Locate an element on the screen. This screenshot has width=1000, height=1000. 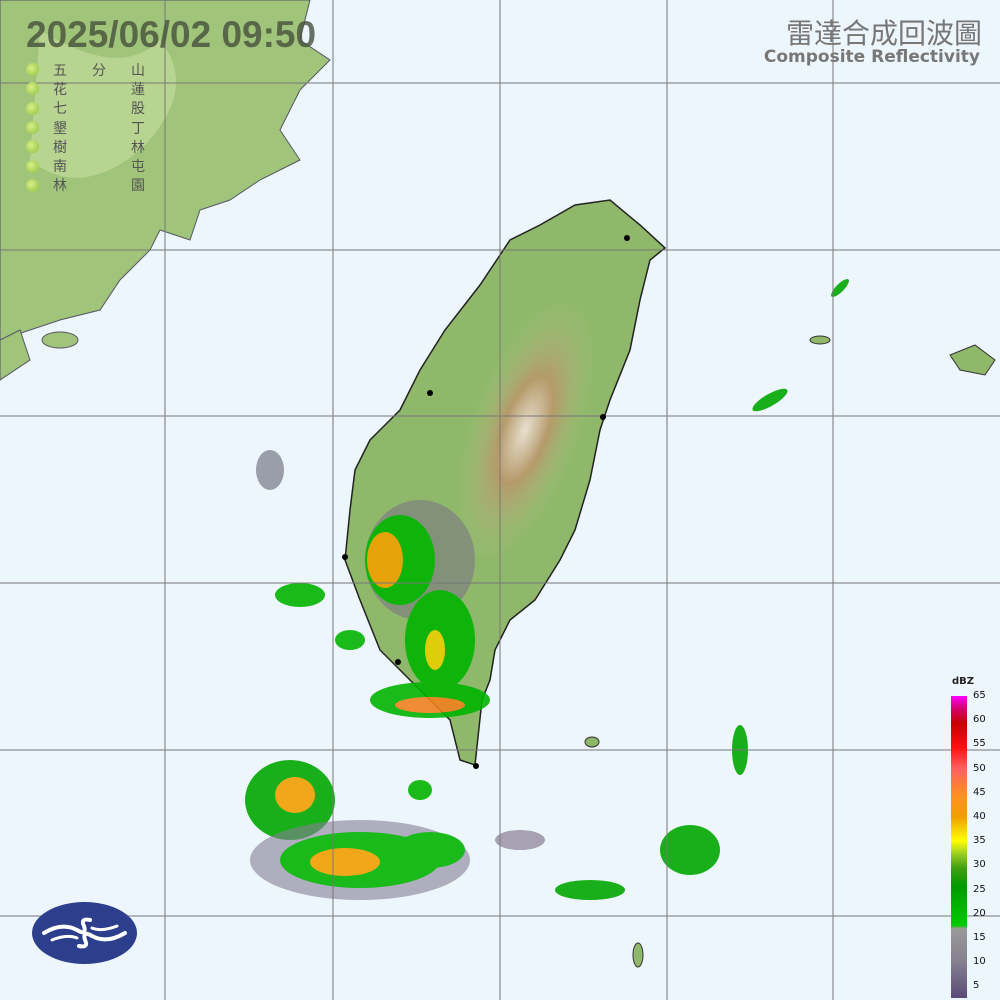
station-item: 五分山 is located at coordinates (85, 69).